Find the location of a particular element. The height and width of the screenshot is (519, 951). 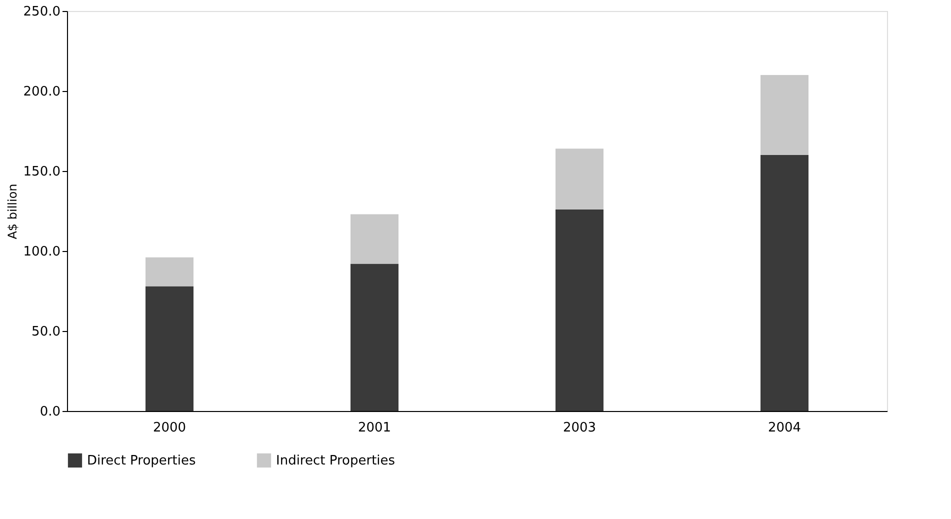

x-tick-label: 2004 is located at coordinates (785, 428).